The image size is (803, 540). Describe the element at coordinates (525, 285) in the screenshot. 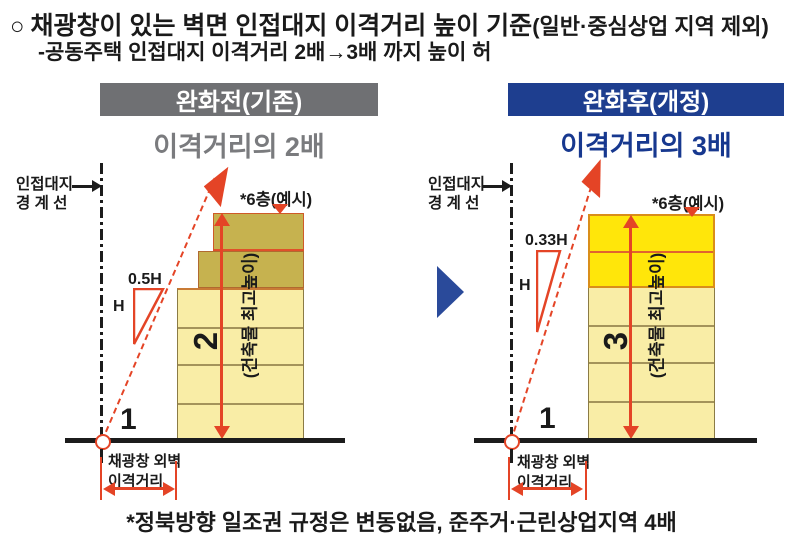

I see `after-height-symbol: H` at that location.